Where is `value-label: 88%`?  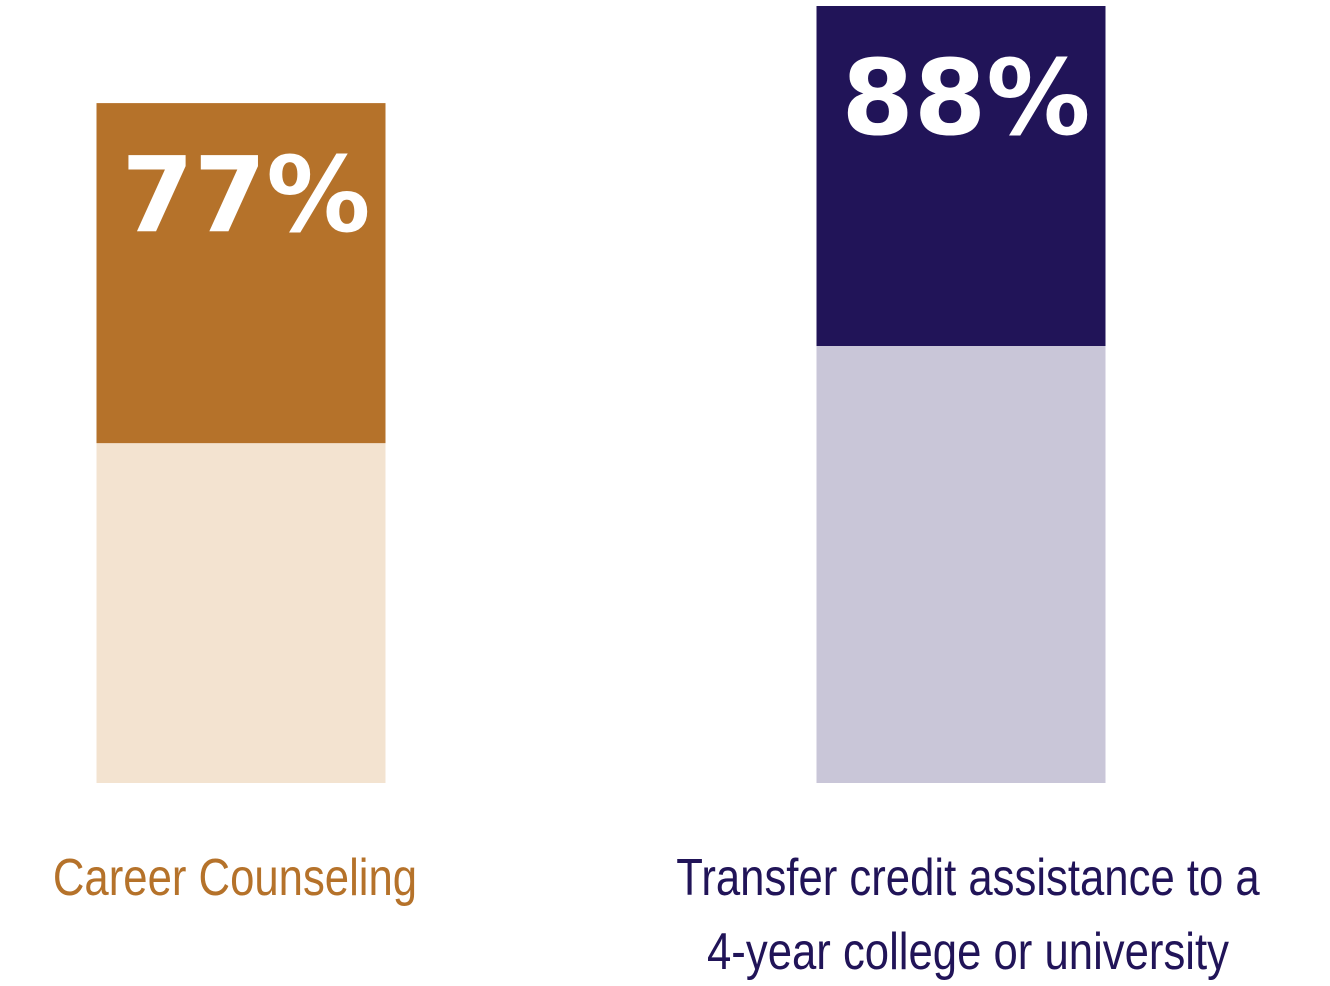
value-label: 88% is located at coordinates (966, 98).